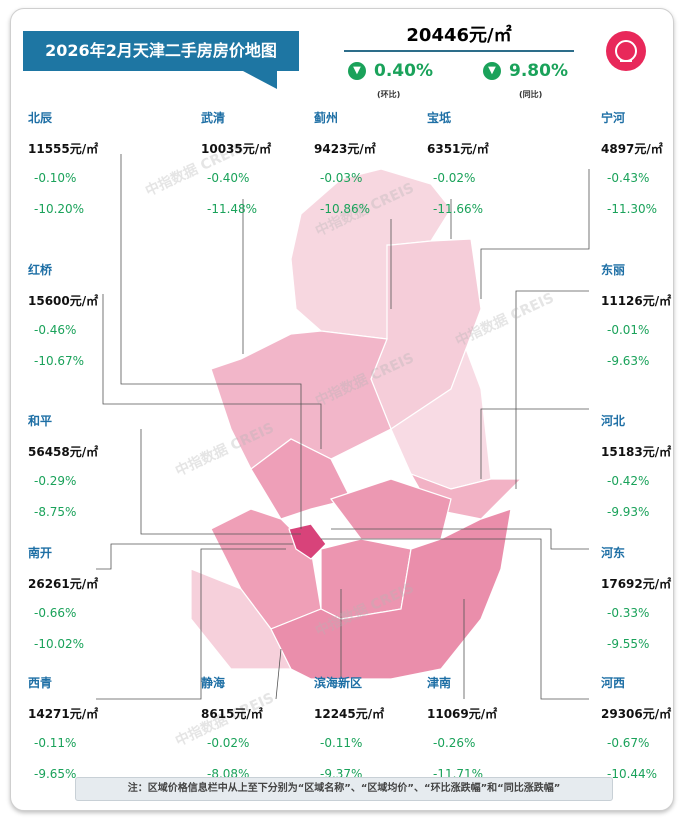 This screenshot has width=682, height=821. What do you see at coordinates (349, 714) in the screenshot?
I see `district-price: 12245元/㎡` at bounding box center [349, 714].